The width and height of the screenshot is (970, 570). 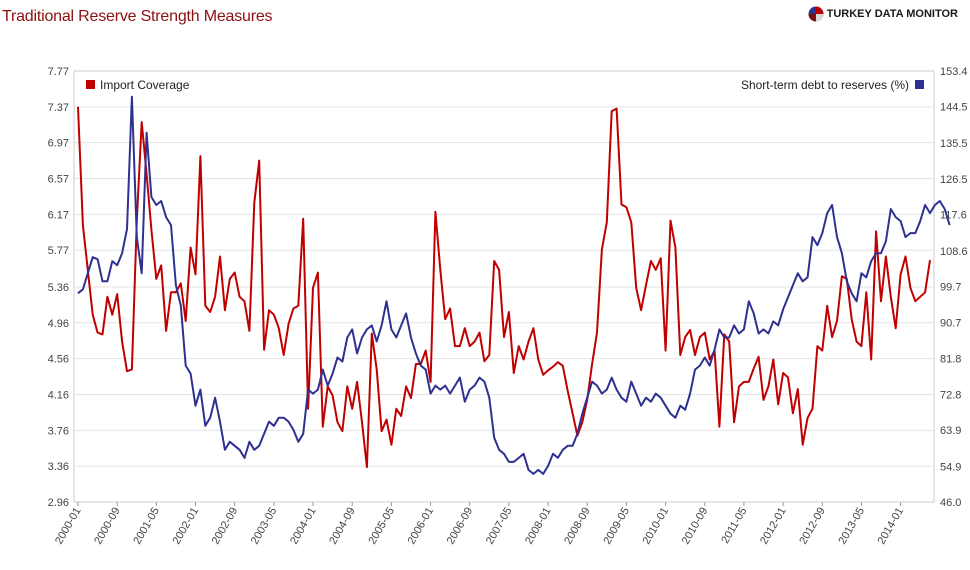 What do you see at coordinates (950, 324) in the screenshot?
I see `y-right-tick-label: 90.7` at bounding box center [950, 324].